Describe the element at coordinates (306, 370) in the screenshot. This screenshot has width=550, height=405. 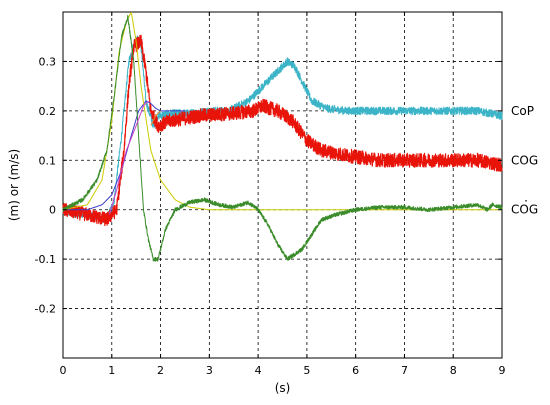
I see `x-tick-label: 5` at that location.